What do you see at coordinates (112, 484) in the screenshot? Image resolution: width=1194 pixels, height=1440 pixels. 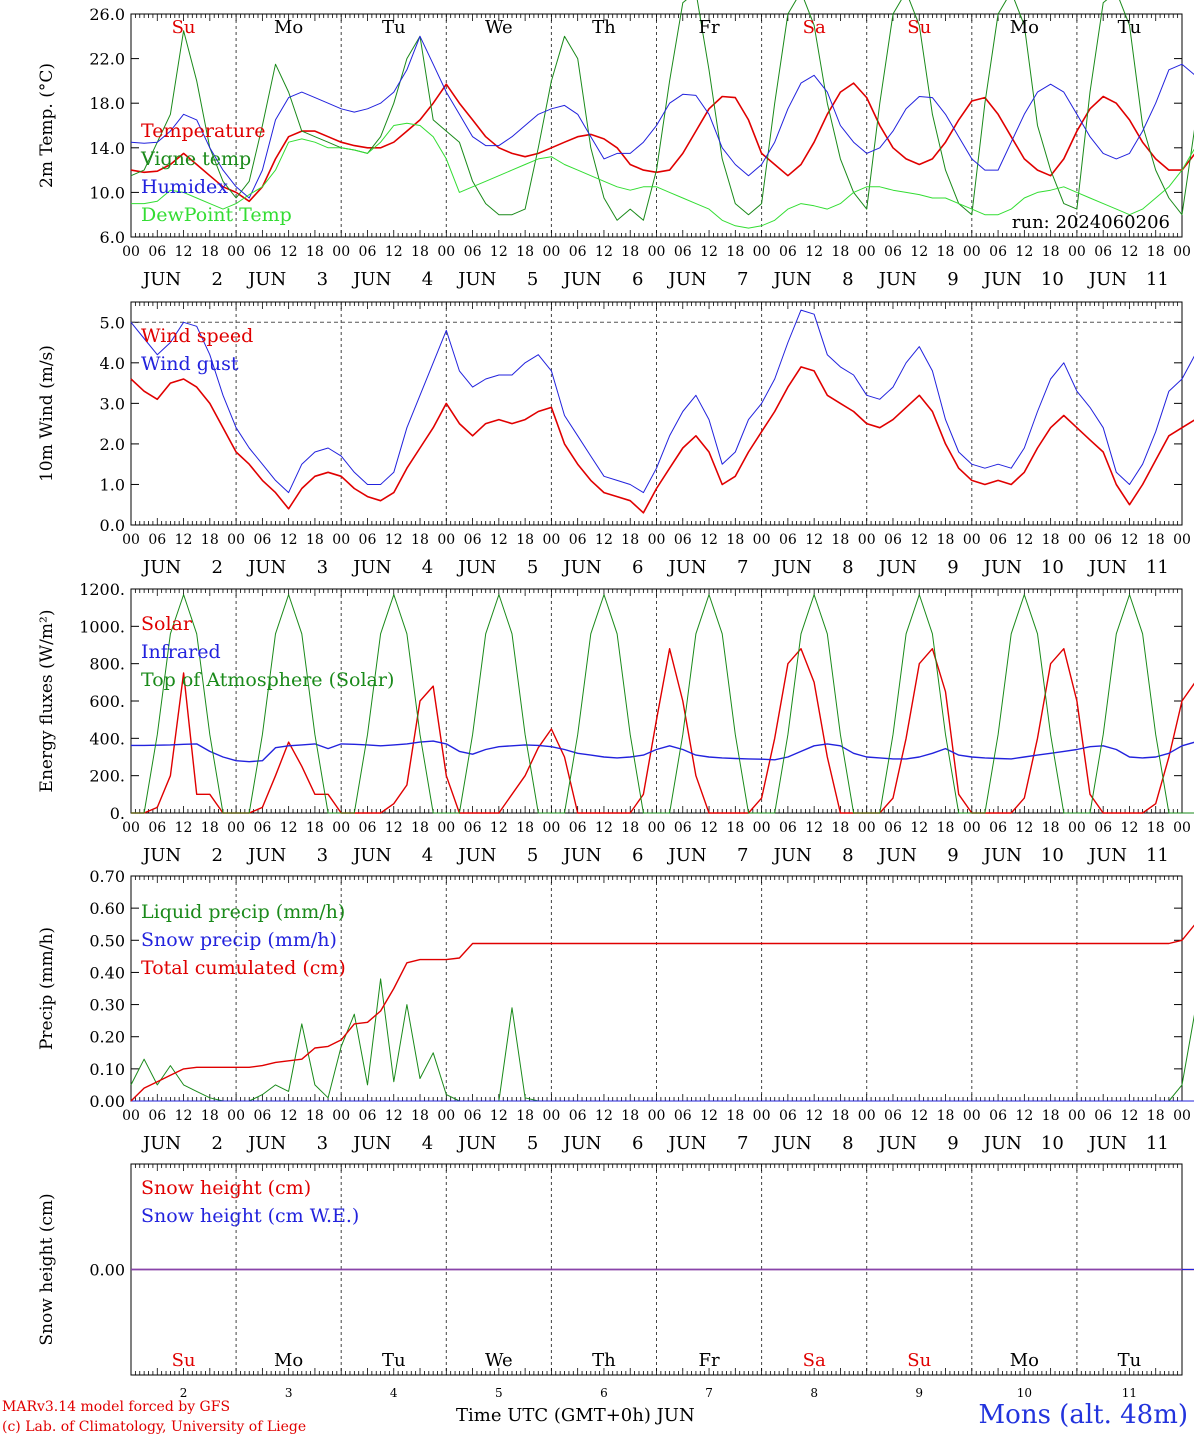 I see `y-tick-label: 1.0` at bounding box center [112, 484].